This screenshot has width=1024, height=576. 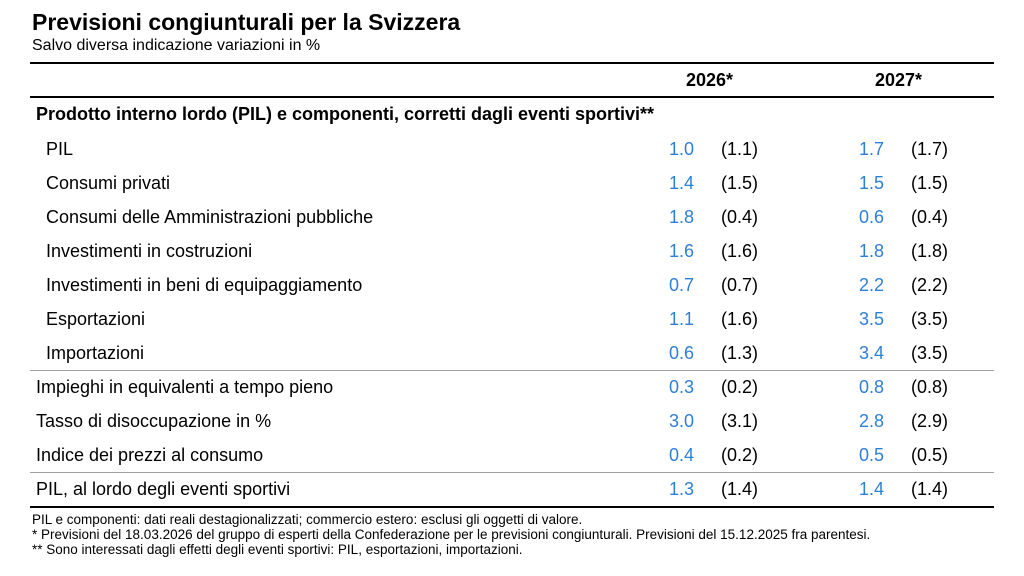 What do you see at coordinates (60, 149) in the screenshot?
I see `row-label: PIL` at bounding box center [60, 149].